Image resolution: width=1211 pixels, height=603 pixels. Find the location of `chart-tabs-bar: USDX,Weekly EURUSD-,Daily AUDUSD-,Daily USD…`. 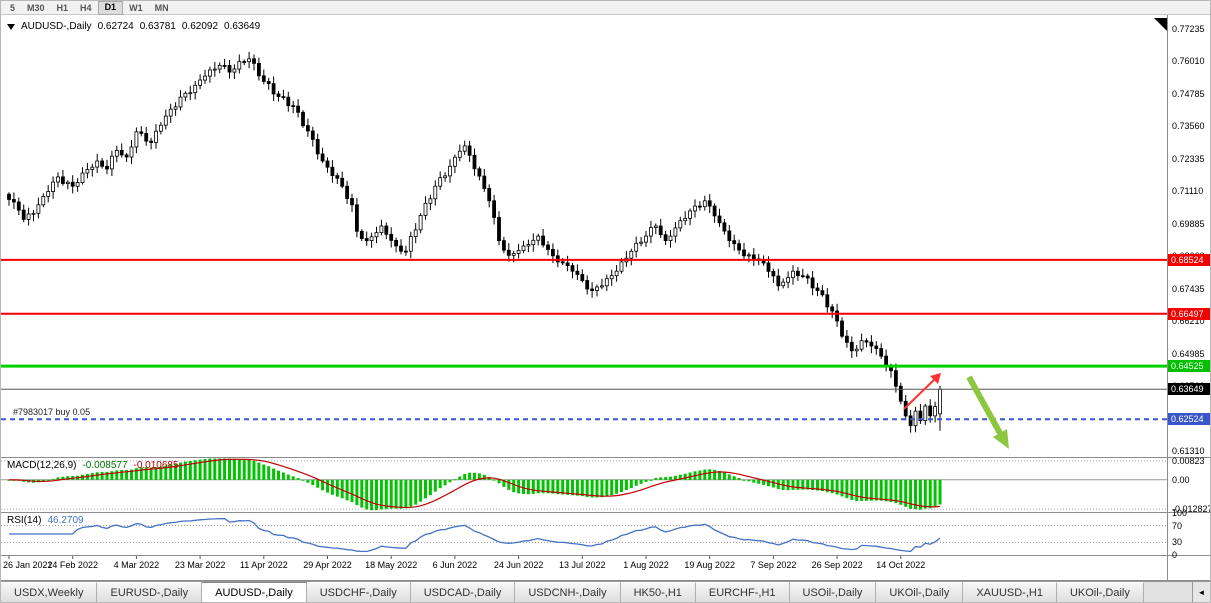

chart-tabs-bar: USDX,Weekly EURUSD-,Daily AUDUSD-,Daily USD… is located at coordinates (605, 591).